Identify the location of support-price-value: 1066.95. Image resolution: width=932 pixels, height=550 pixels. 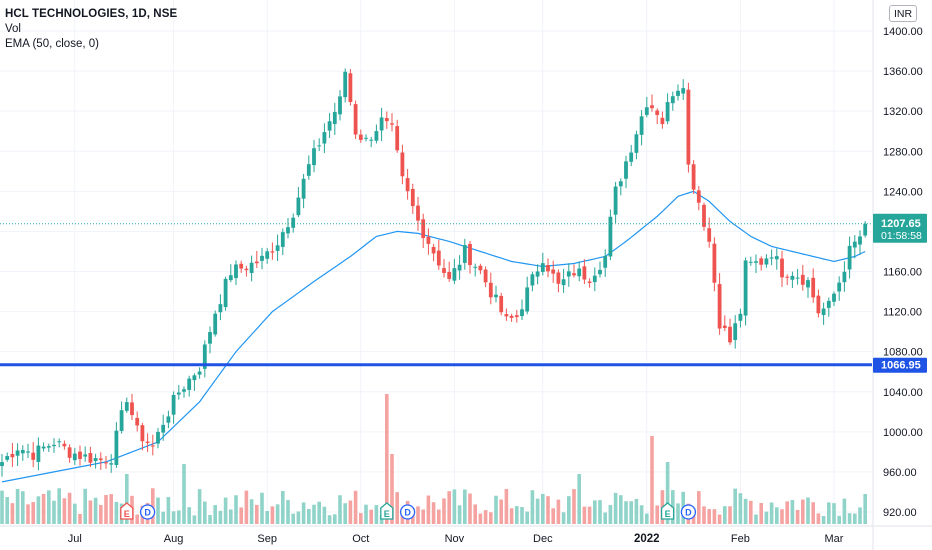
(901, 366).